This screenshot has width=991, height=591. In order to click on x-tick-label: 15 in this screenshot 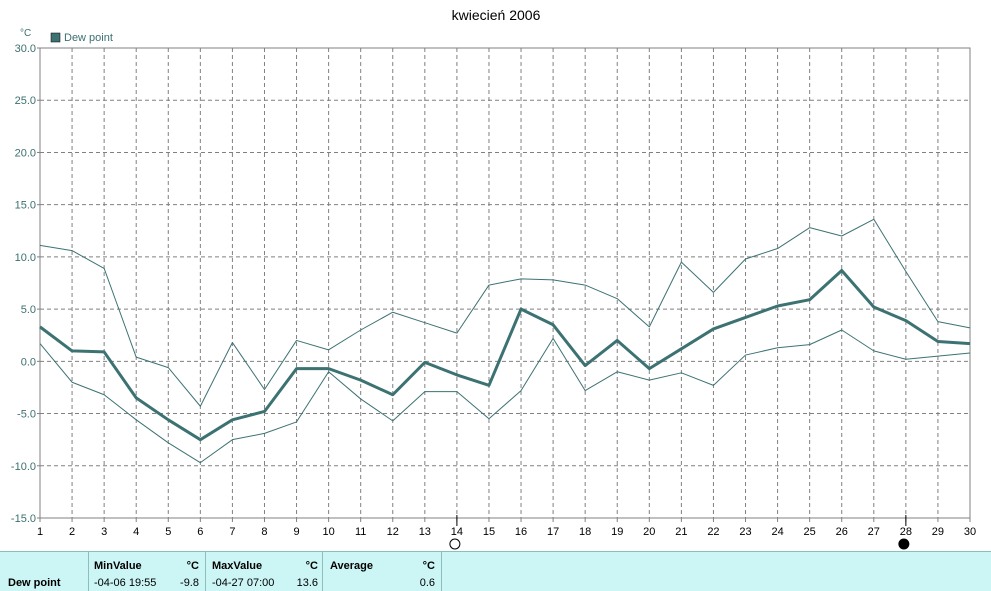, I will do `click(489, 532)`.